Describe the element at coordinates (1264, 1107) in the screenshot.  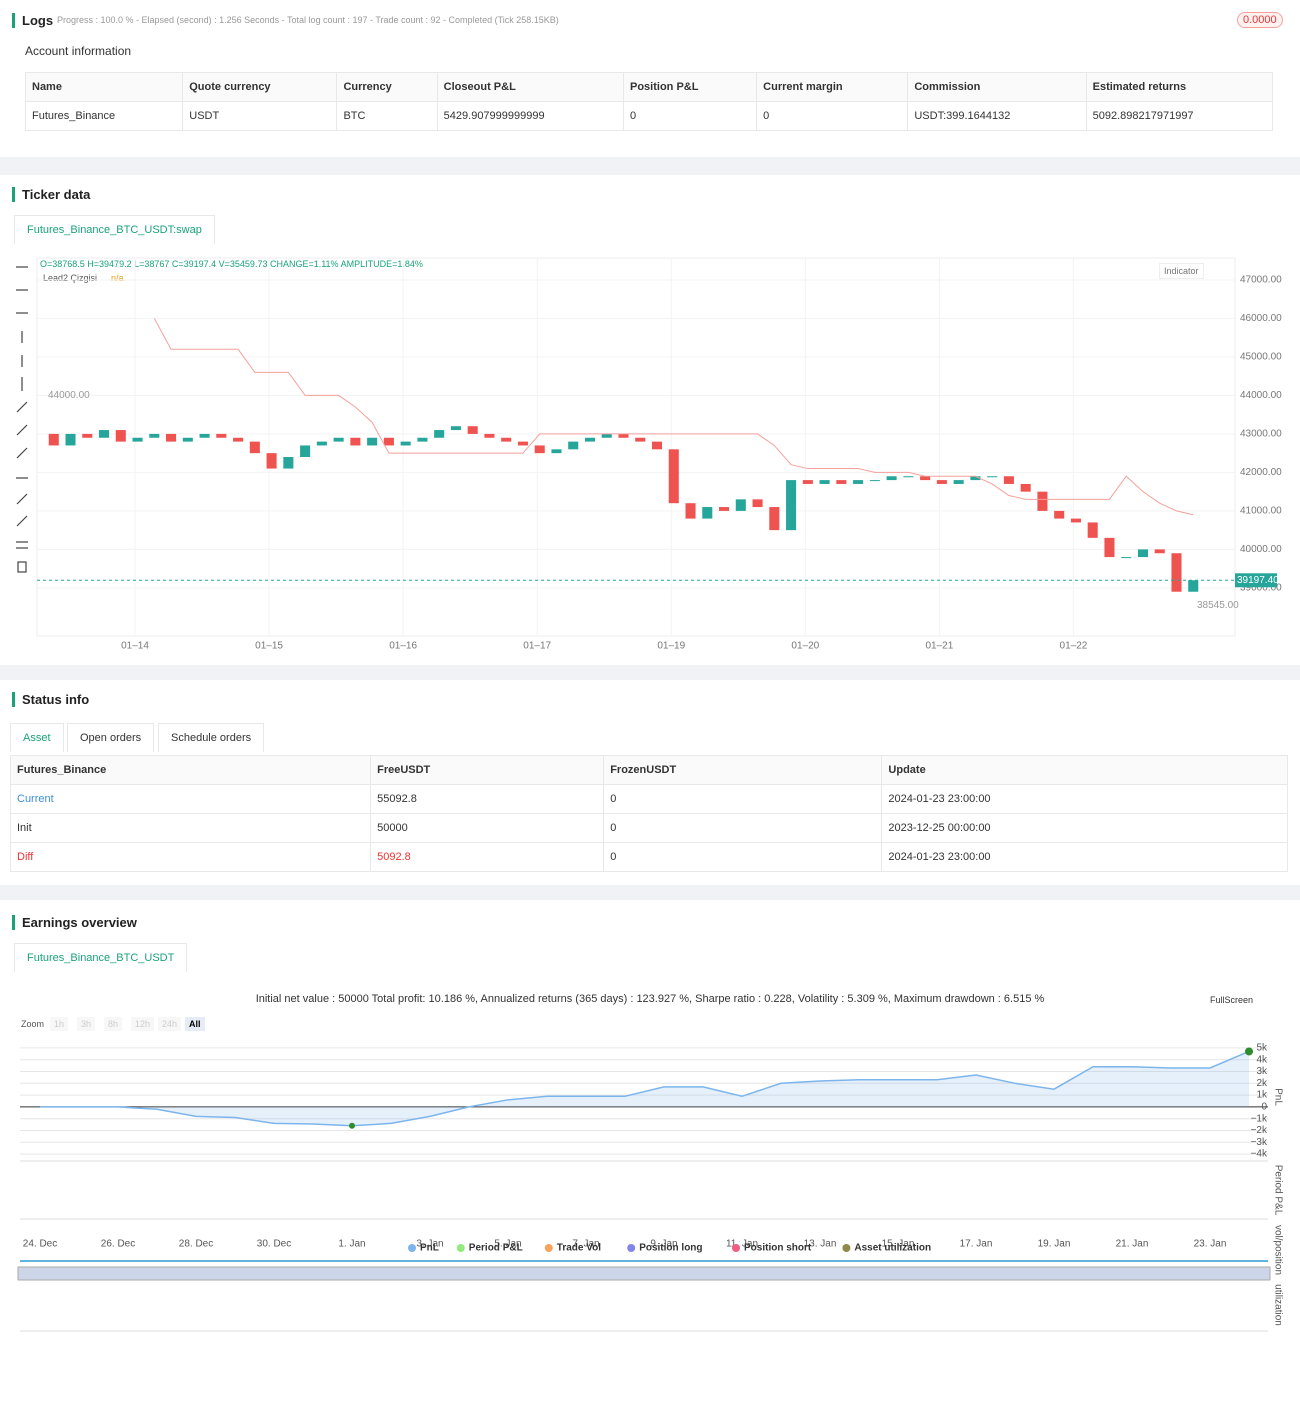
I see `y-tick-label: 0` at that location.